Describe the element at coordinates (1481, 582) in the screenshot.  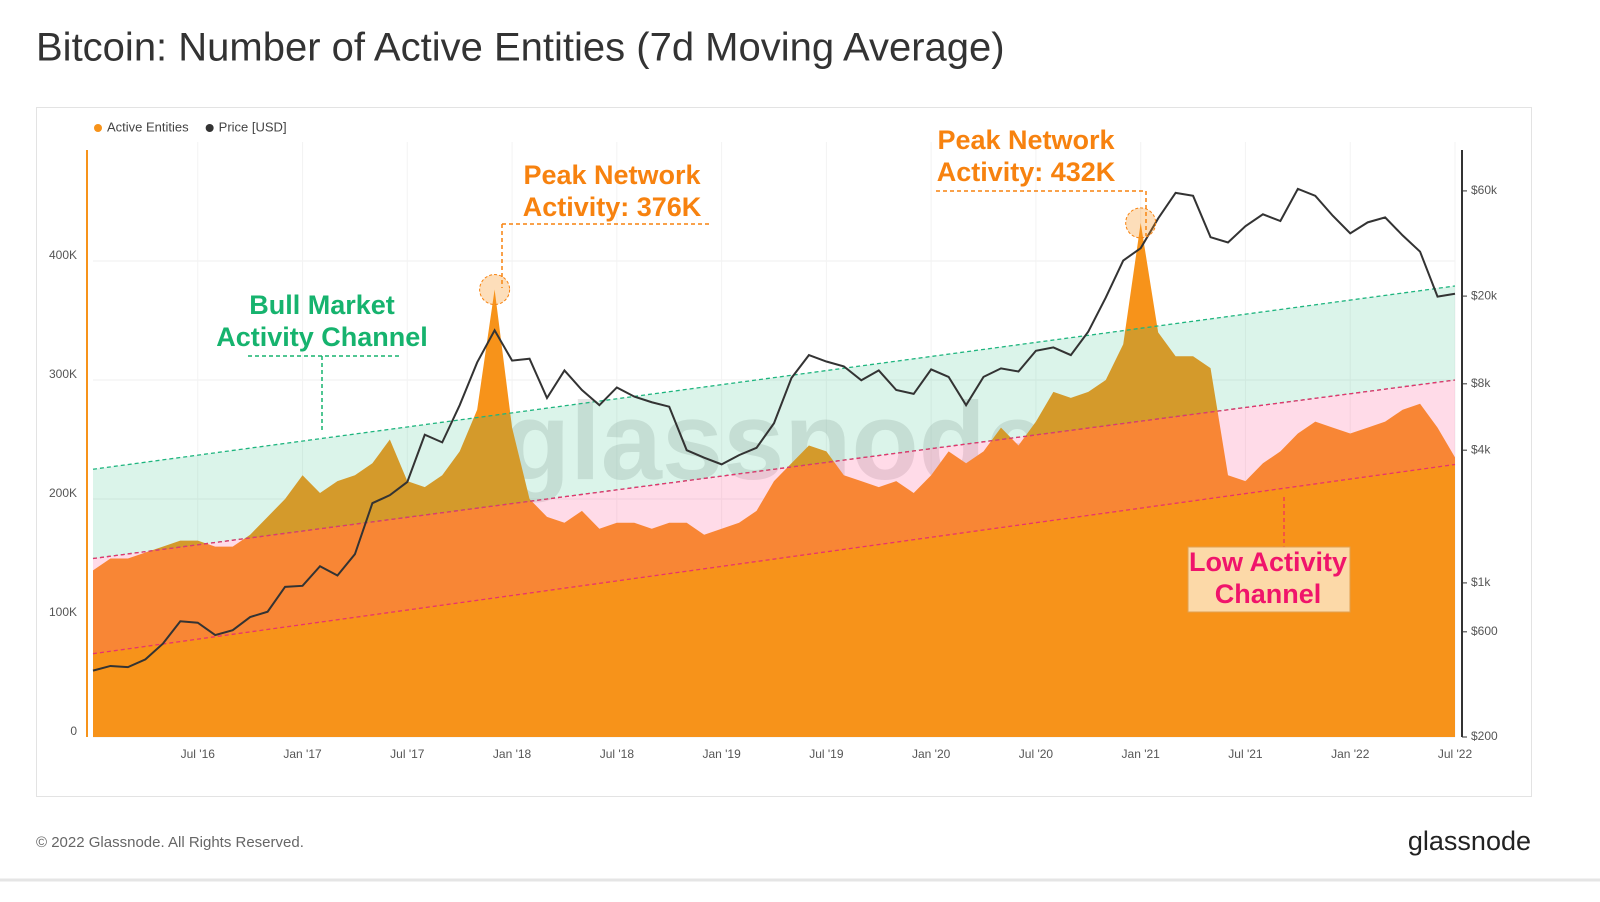
I see `y2-tick-label: $1k` at that location.